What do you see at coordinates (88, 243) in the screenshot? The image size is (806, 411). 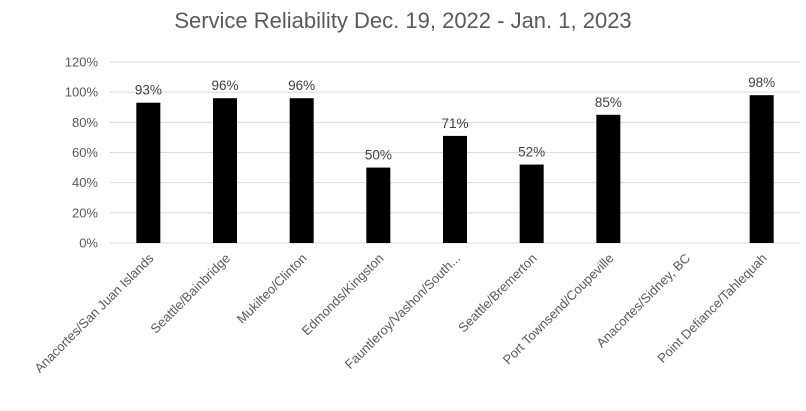 I see `y-tick-label: 0%` at bounding box center [88, 243].